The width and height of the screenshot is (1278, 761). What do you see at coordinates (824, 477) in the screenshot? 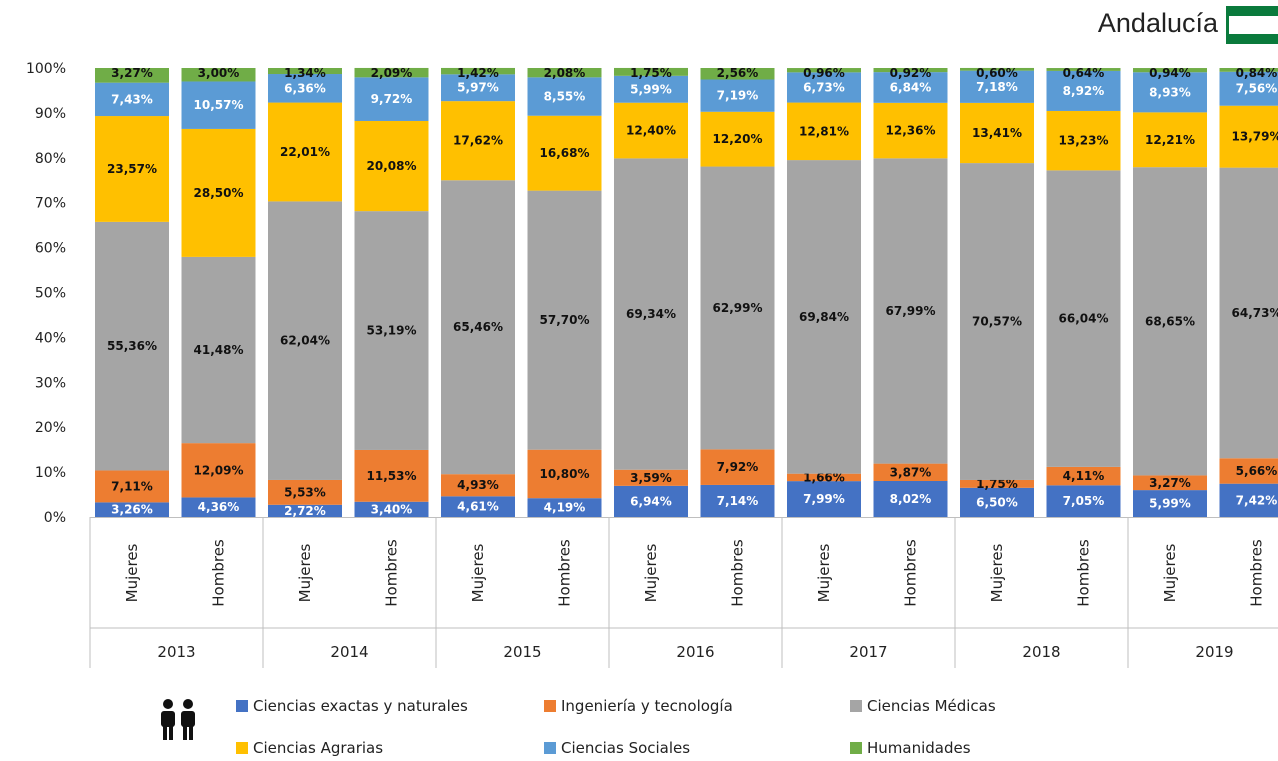
I see `data-label: 1,66%` at bounding box center [824, 477].